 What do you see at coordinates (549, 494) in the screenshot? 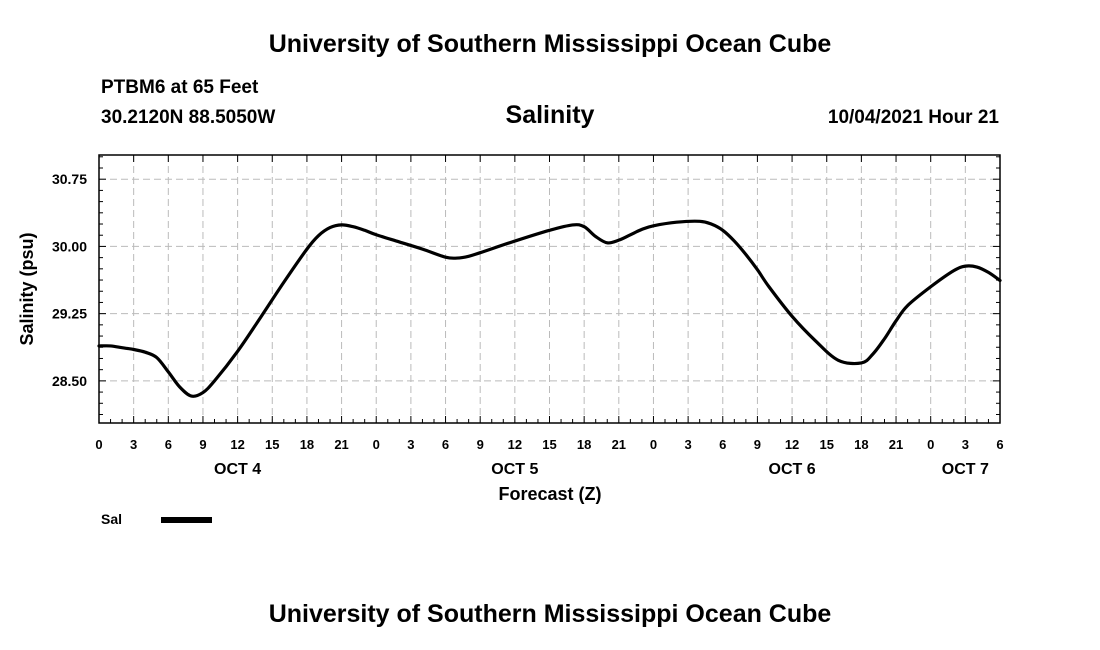
I see `x-axis-title: Forecast (Z)` at bounding box center [549, 494].